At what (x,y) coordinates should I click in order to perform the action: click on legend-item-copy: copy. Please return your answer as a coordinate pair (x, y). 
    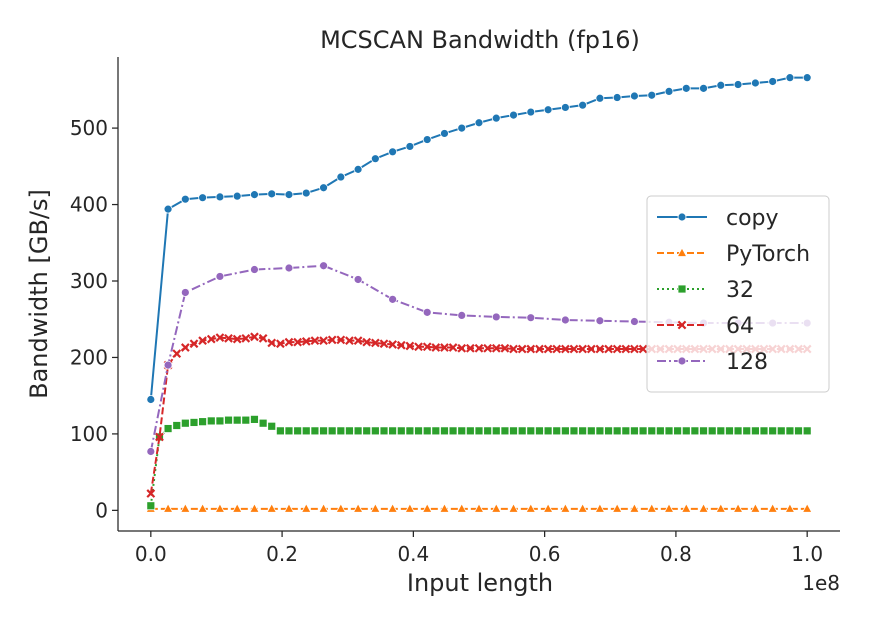
    Looking at the image, I should click on (718, 218).